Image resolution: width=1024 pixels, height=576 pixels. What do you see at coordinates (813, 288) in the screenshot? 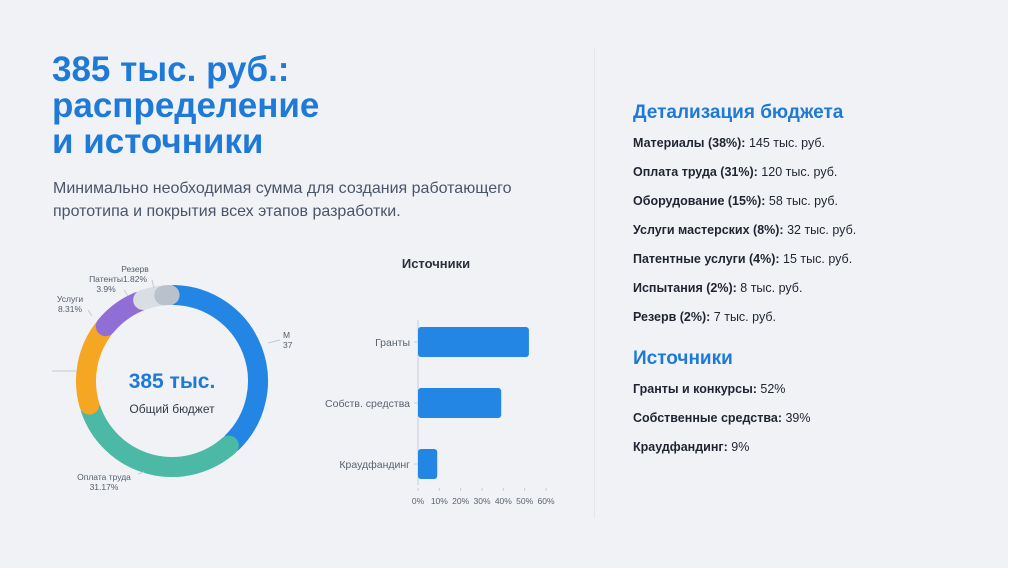
I see `detail-row-tests: Испытания (2%): 8 тыс. руб.` at bounding box center [813, 288].